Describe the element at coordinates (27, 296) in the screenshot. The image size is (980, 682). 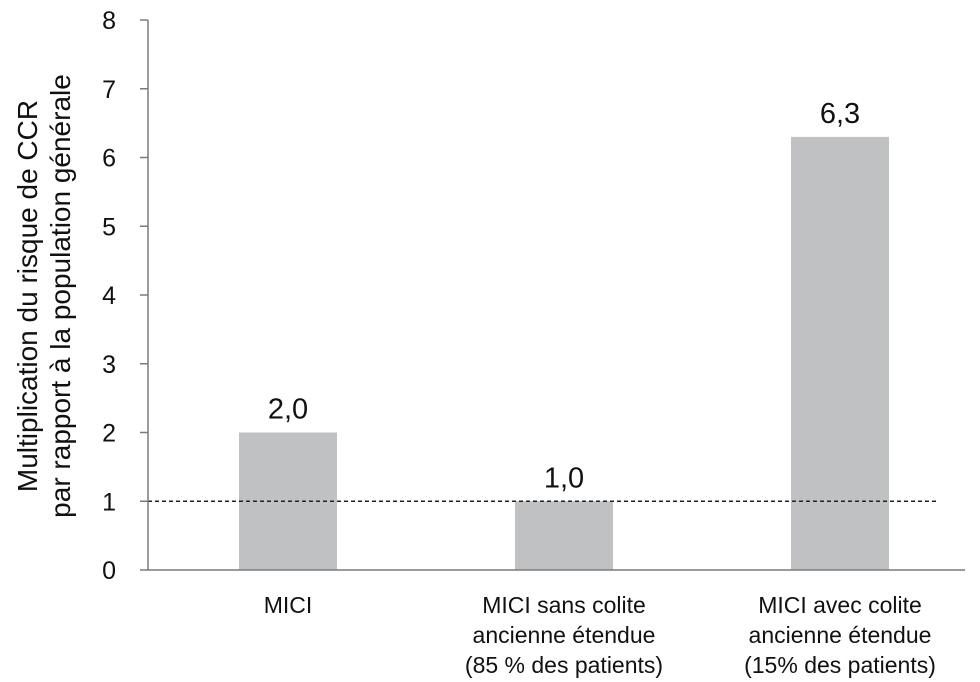
I see `y-axis-title-line-1: Multiplication du risque de CCR` at that location.